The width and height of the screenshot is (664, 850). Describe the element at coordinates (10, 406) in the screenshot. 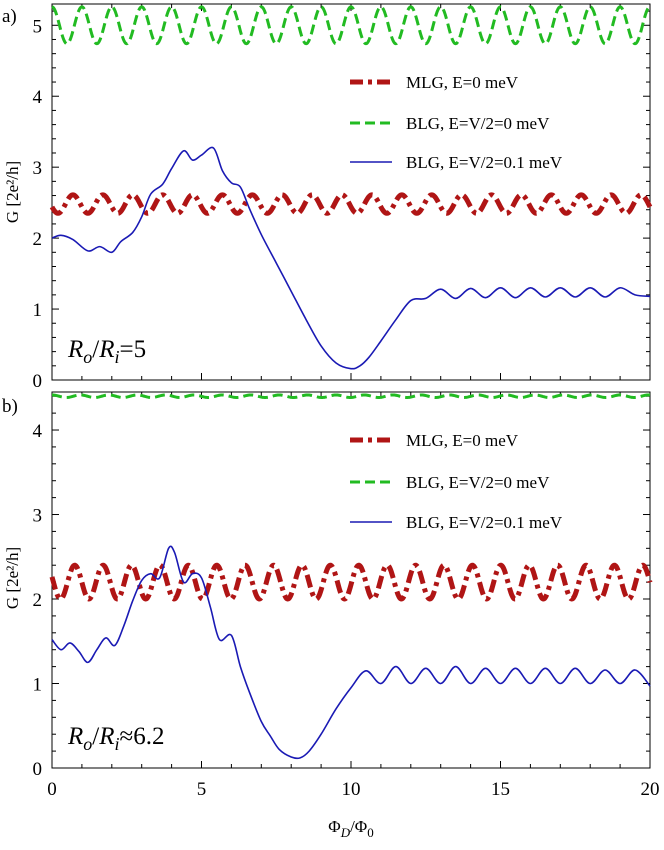

I see `panel-label-b: b)` at that location.